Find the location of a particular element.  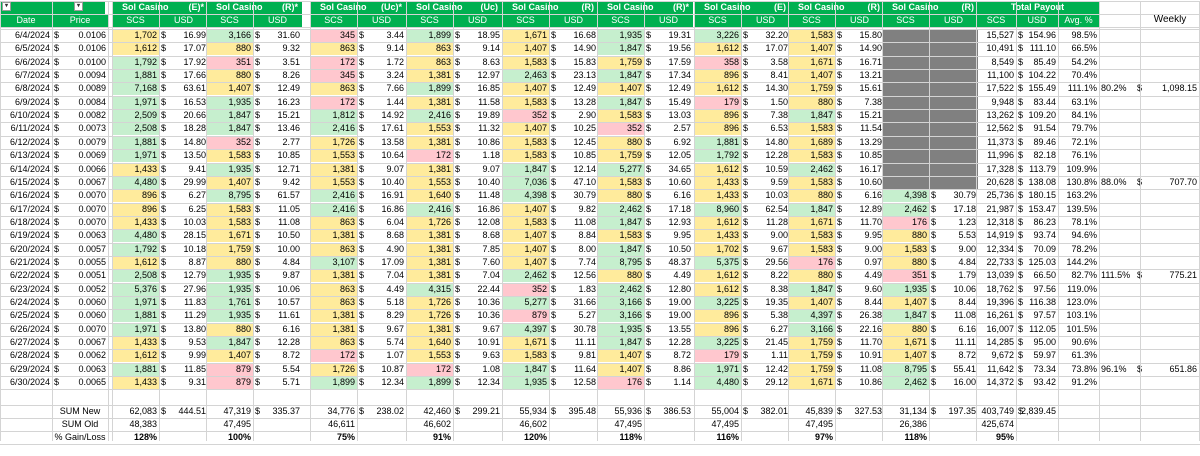

date-cell: 6/22/2024 is located at coordinates (29, 275).